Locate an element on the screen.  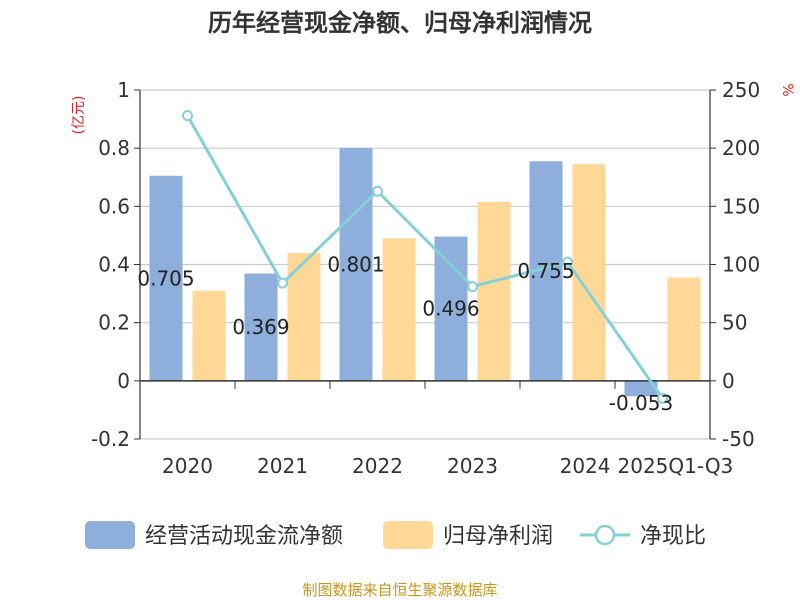
bar-1-2023 is located at coordinates (494, 291).